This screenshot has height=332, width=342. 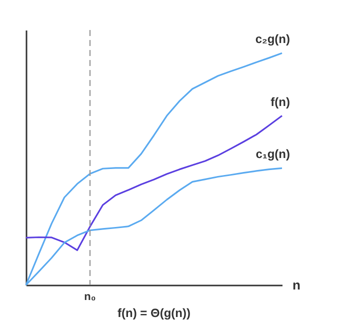 What do you see at coordinates (273, 154) in the screenshot?
I see `series-label: c₁g(n)` at bounding box center [273, 154].